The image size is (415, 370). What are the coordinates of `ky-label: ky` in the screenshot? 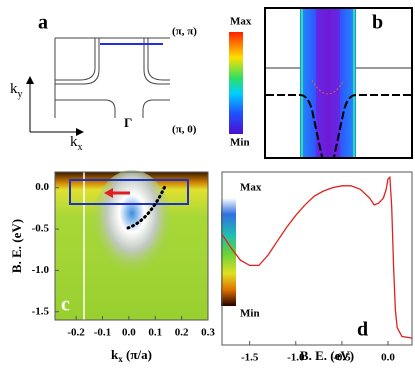 It's located at (16, 90).